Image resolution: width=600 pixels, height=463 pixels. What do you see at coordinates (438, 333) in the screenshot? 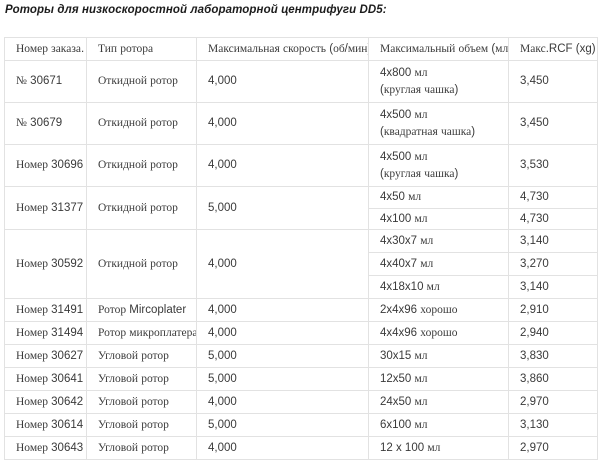
I see `max-volume-cell: 4x4x96 хорошо` at bounding box center [438, 333].